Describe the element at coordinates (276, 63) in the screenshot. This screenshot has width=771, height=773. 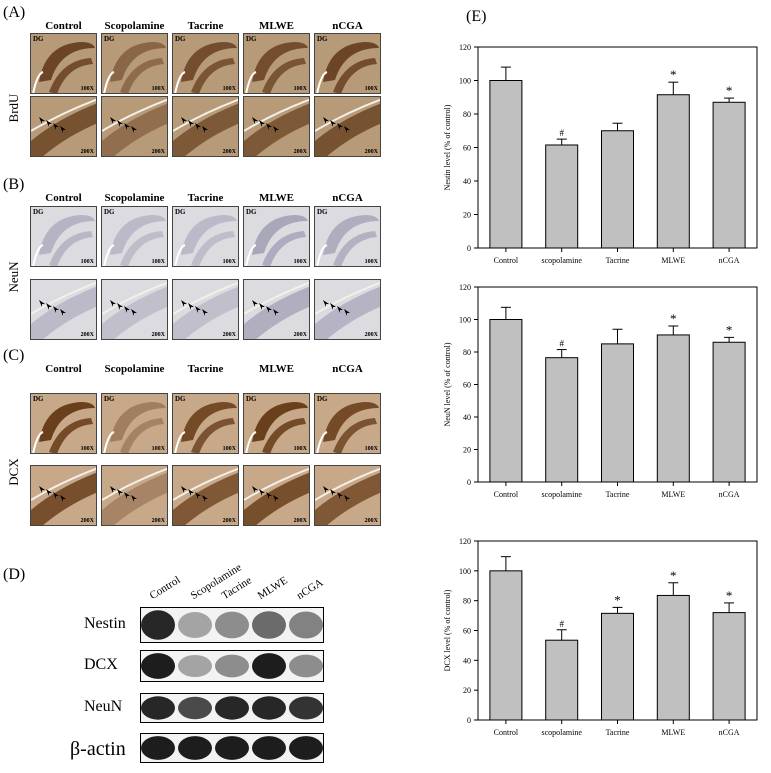
I see `tile-brdu-low-3: DG 100X` at that location.